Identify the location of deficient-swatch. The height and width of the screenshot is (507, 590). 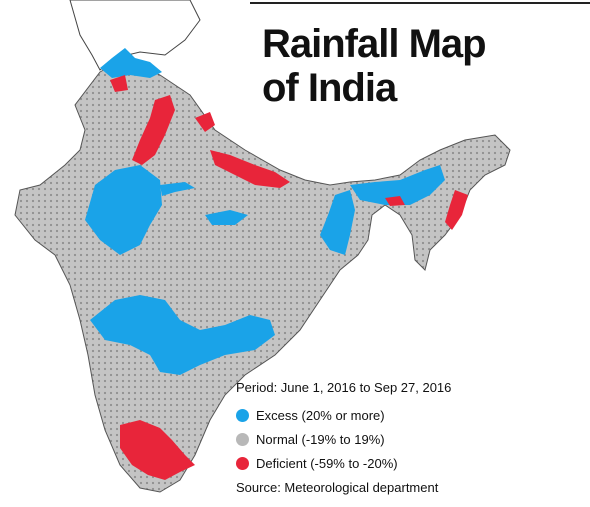
(242, 463).